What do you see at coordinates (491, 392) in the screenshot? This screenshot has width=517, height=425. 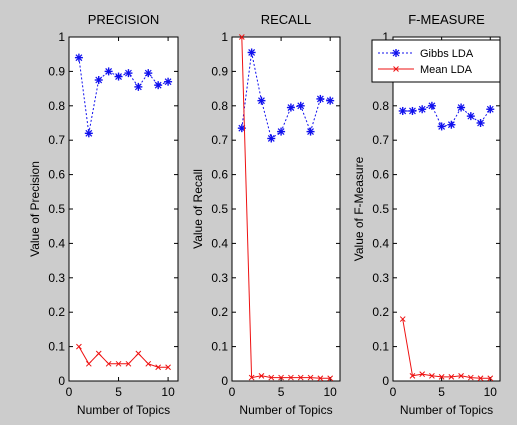 I see `x-tick-label: 10` at bounding box center [491, 392].